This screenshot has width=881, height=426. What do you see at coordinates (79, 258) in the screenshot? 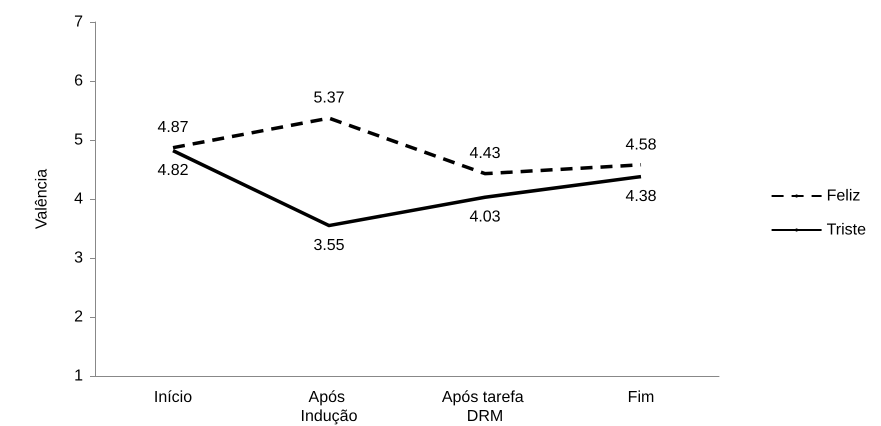
I see `y-tick-label: 3` at bounding box center [79, 258].